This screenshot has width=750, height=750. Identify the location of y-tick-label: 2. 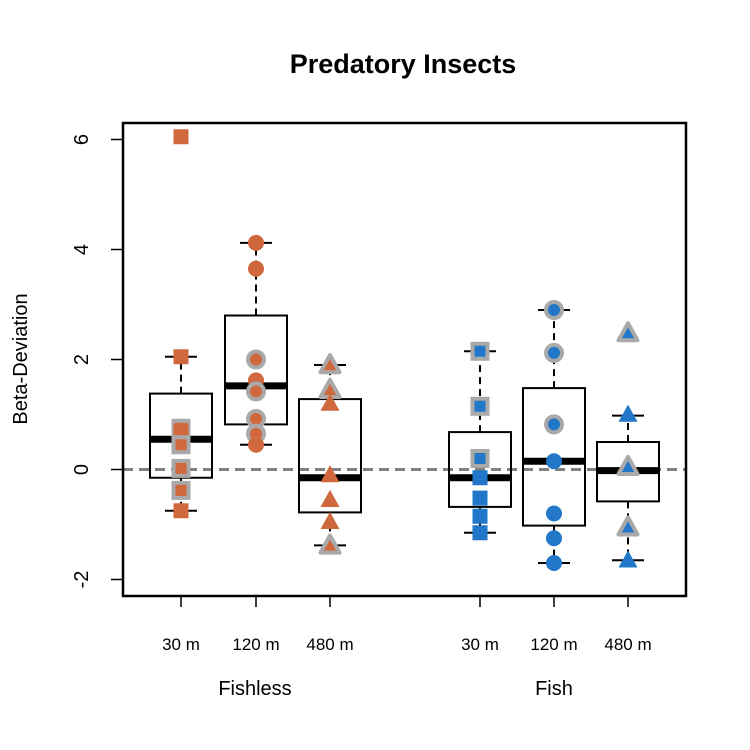
(82, 359).